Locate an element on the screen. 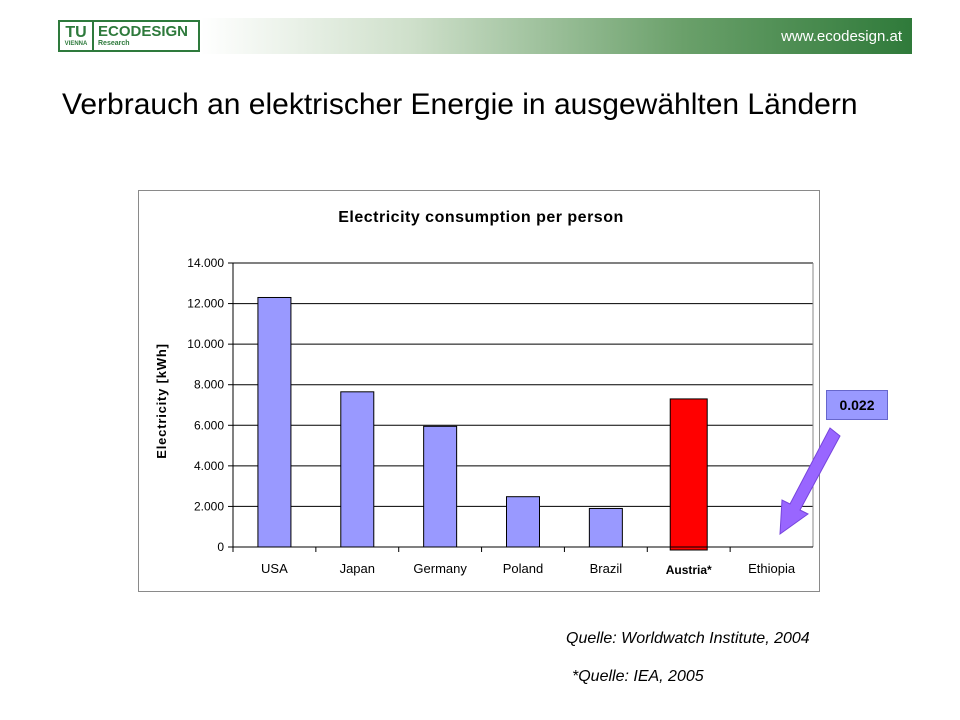 This screenshot has width=960, height=720. bar-usa is located at coordinates (274, 422).